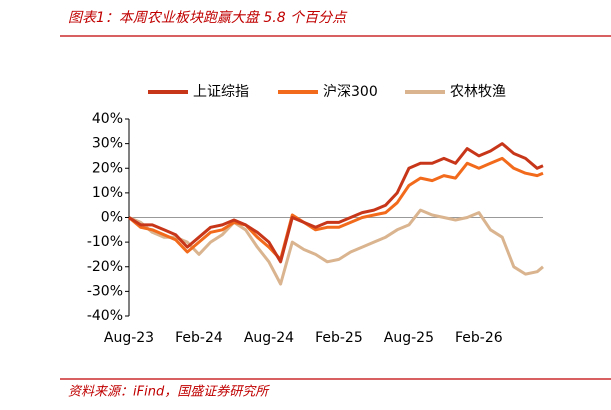 Image resolution: width=611 pixels, height=410 pixels. I want to click on chart-title: 图表1：本周农业板块跑赢大盘 5.8 个百分点, so click(208, 18).